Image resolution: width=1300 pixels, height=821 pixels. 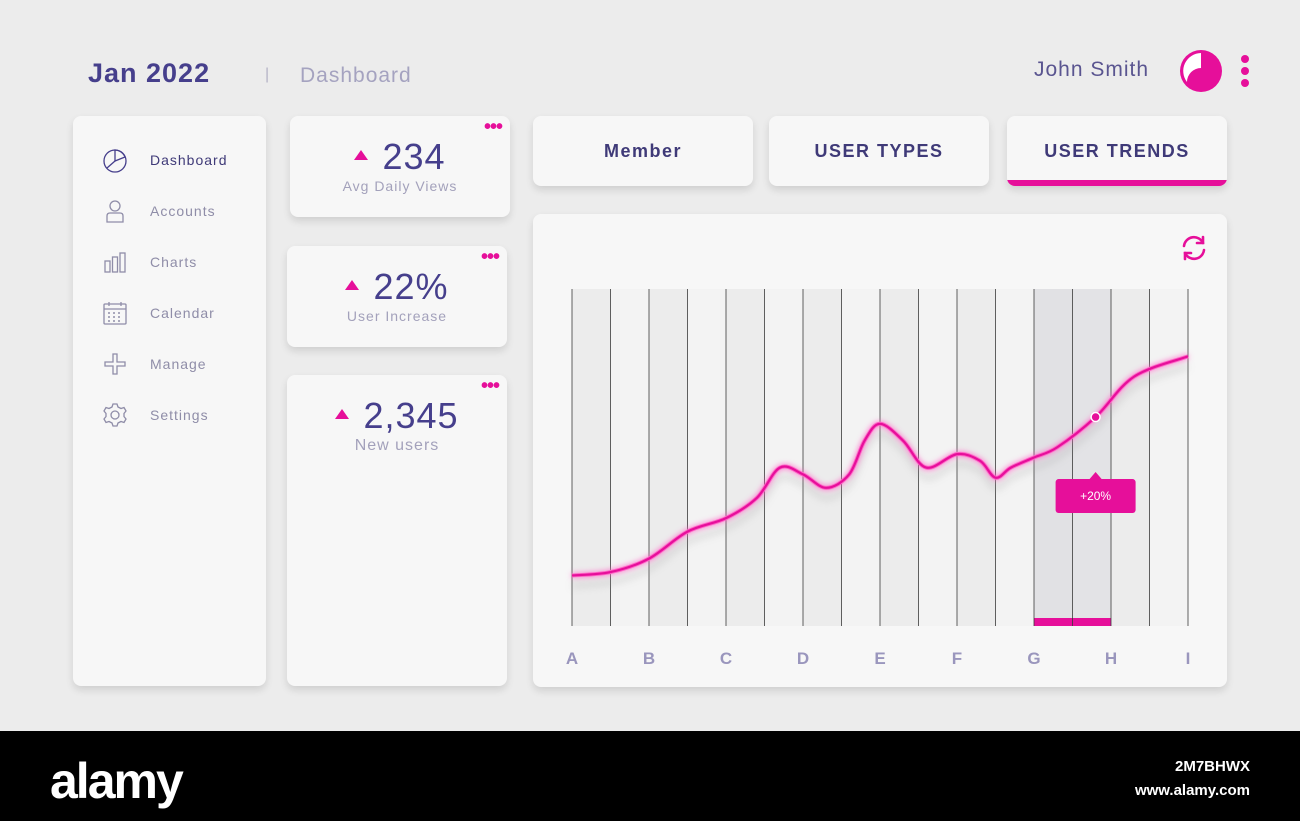 I want to click on chart-callout-label: +20%, so click(x=1095, y=496).